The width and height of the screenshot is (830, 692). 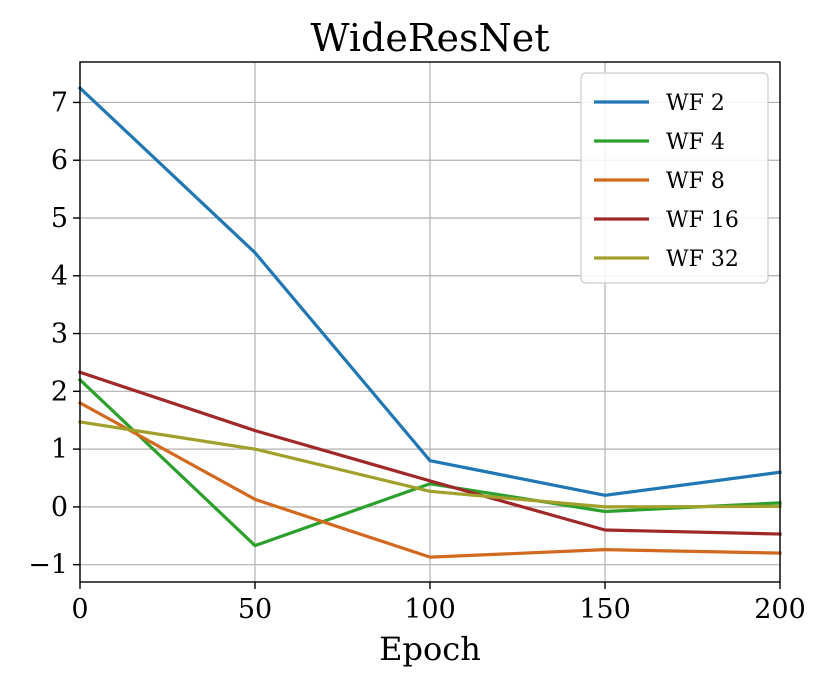 I want to click on x-tick-label: 150, so click(x=605, y=609).